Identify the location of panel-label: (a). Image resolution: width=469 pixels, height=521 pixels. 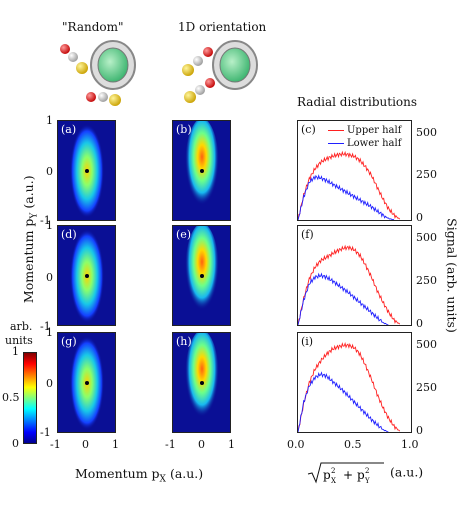
(69, 129).